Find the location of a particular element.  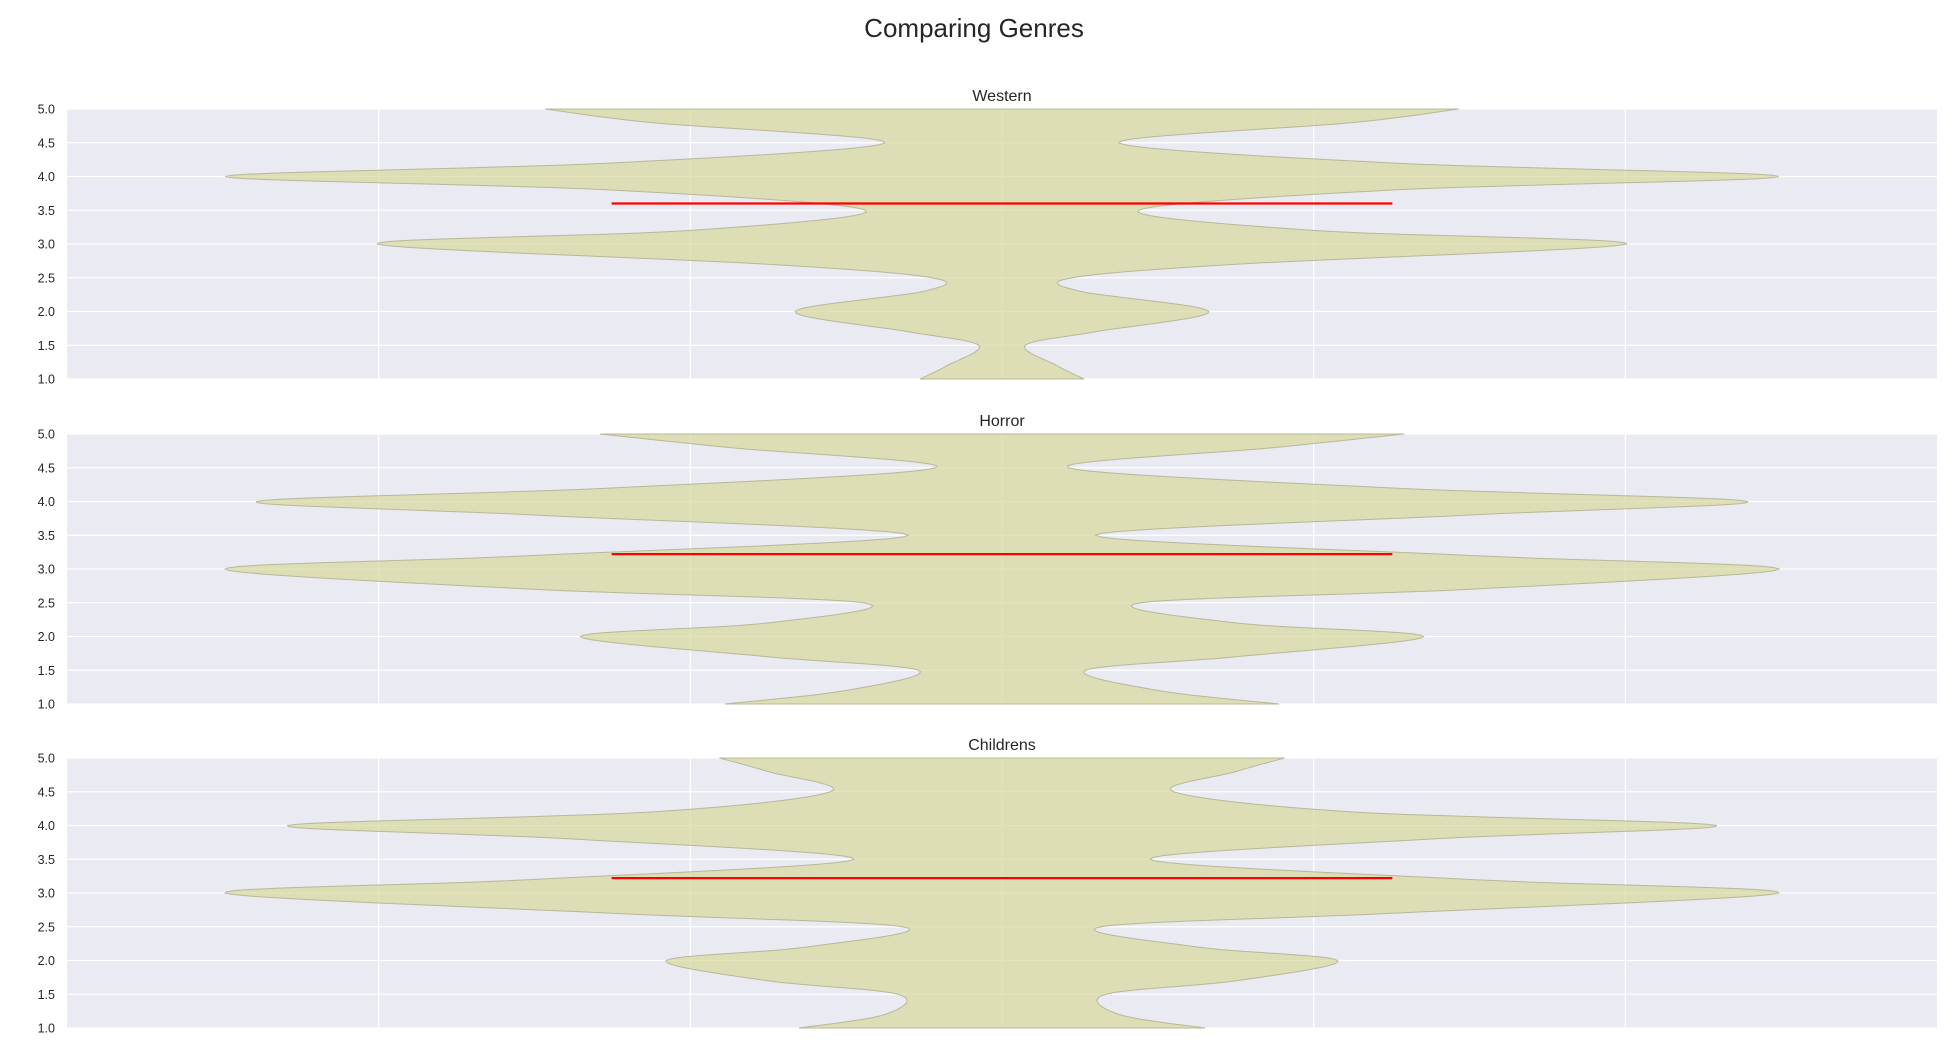

panel-title: Western is located at coordinates (1001, 96).